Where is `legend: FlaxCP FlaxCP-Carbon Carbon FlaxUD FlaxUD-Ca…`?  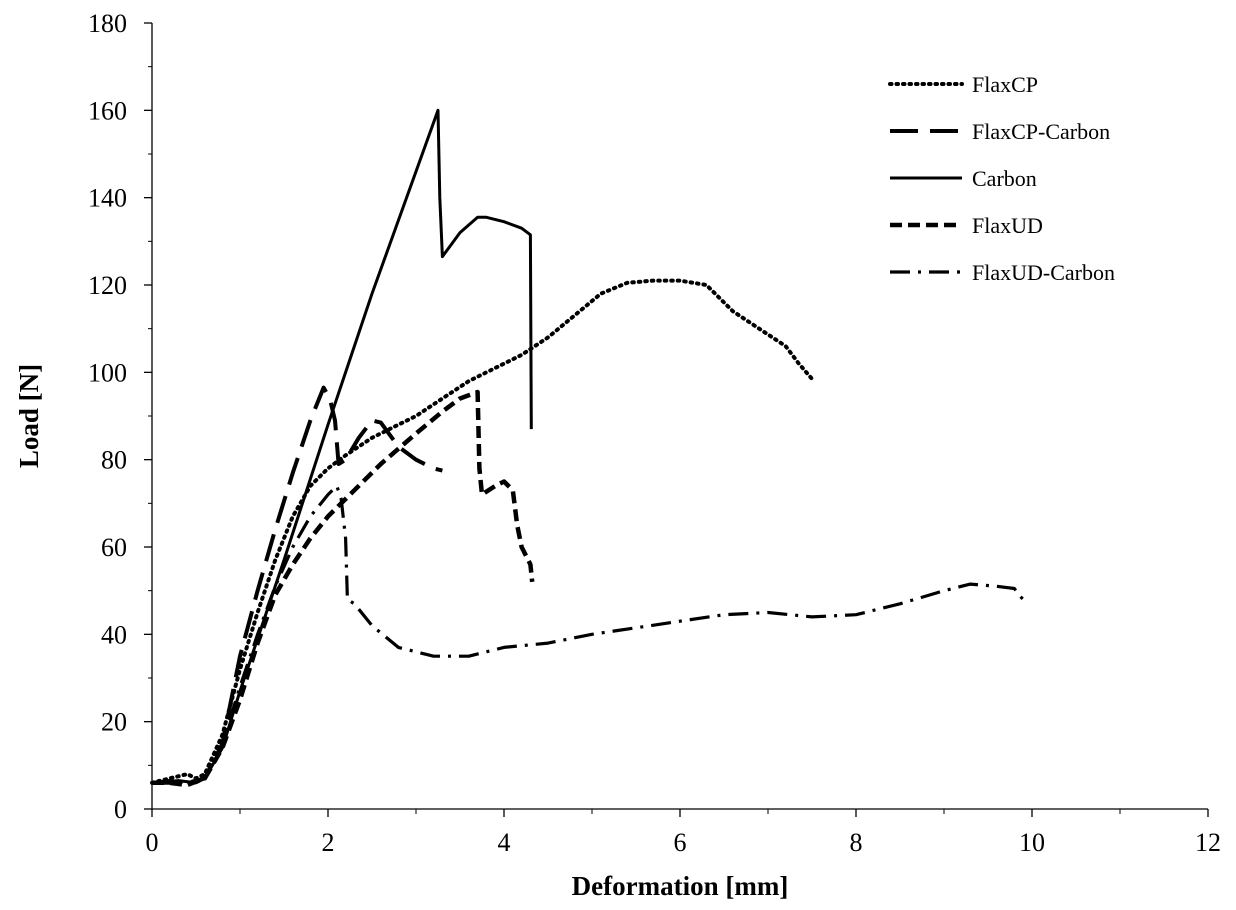 legend: FlaxCP FlaxCP-Carbon Carbon FlaxUD FlaxUD-Ca… is located at coordinates (1001, 178).